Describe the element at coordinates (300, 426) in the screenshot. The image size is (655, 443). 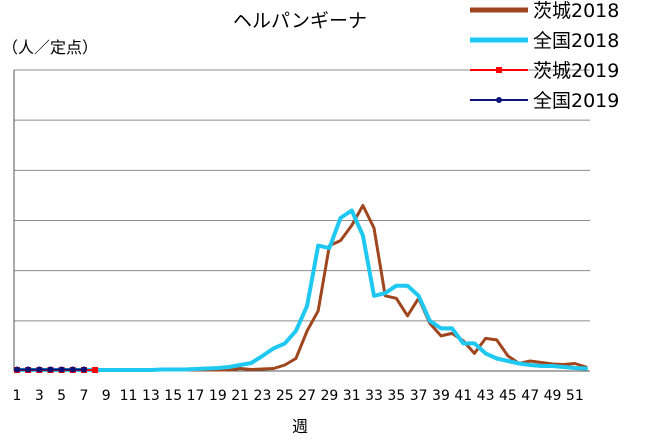
I see `x-axis-label: 週` at that location.